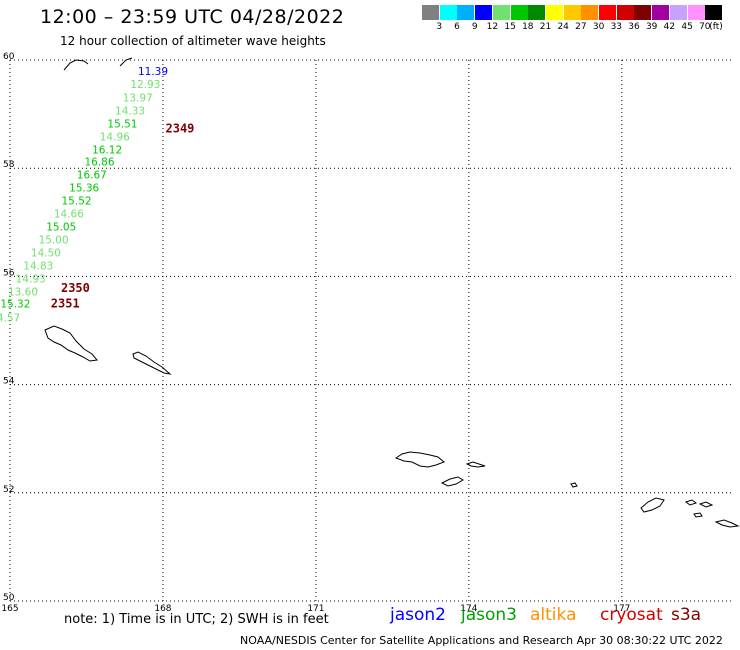  Describe the element at coordinates (10, 319) in the screenshot. I see `wave-height-value: 14.57` at that location.